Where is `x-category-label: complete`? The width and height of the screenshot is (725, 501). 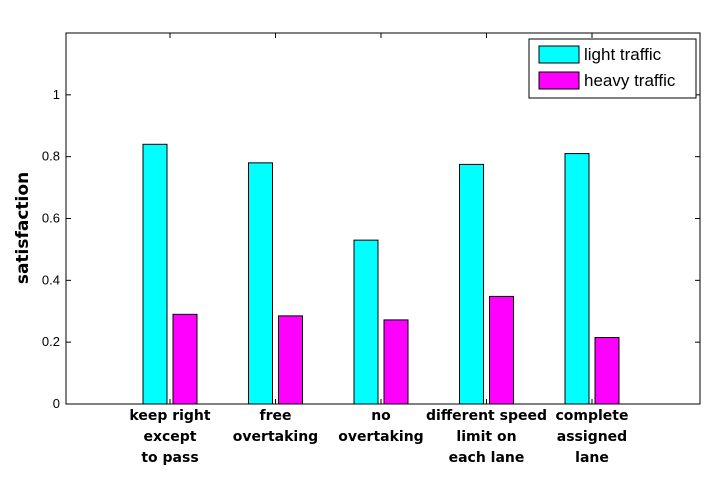
x-category-label: complete is located at coordinates (591, 416).